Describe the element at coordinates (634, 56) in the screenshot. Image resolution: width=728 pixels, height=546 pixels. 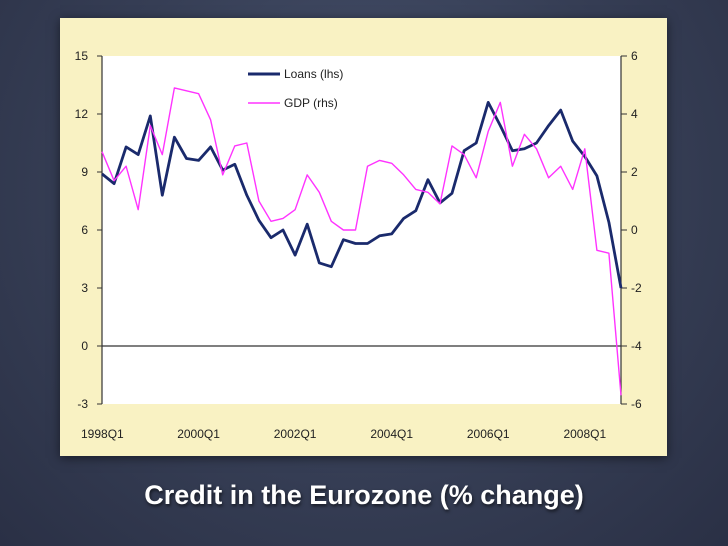
I see `right-axis-tick-label: 6` at that location.